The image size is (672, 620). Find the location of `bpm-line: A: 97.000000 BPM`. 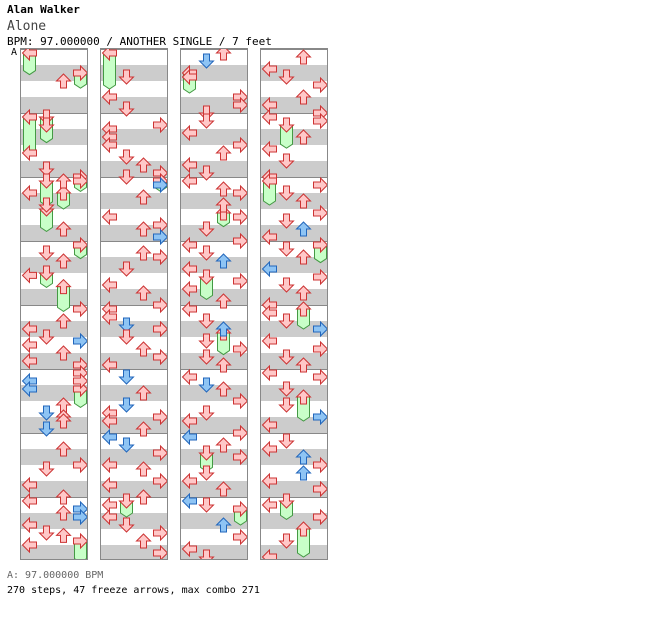

bpm-line: A: 97.000000 BPM is located at coordinates (55, 575).